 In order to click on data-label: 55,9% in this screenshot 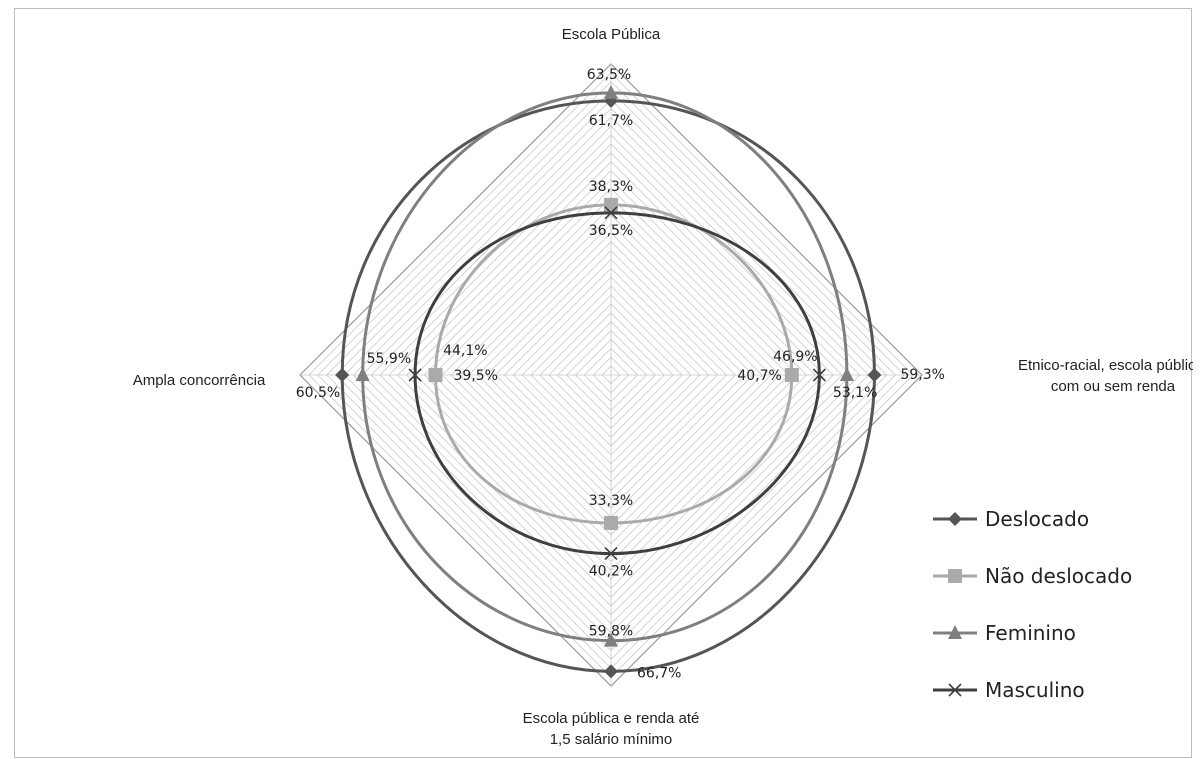, I will do `click(389, 359)`.